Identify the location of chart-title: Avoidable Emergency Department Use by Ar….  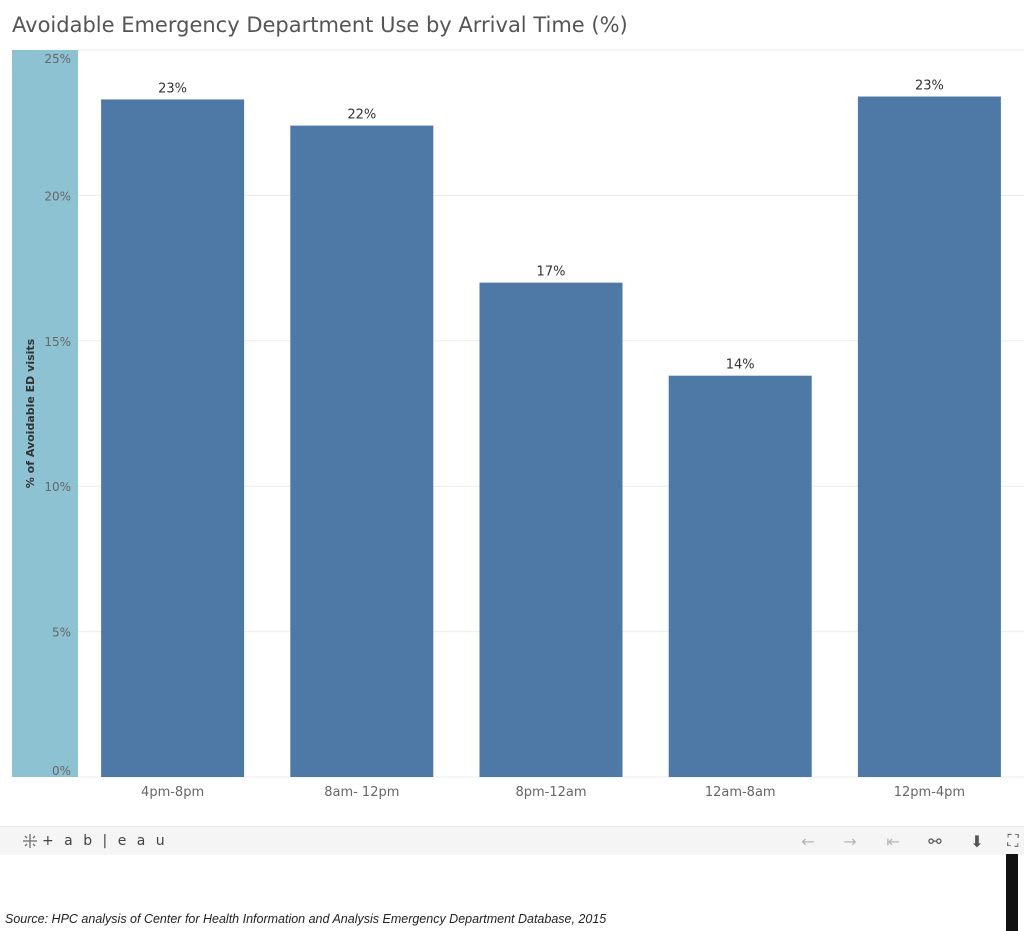
(320, 25).